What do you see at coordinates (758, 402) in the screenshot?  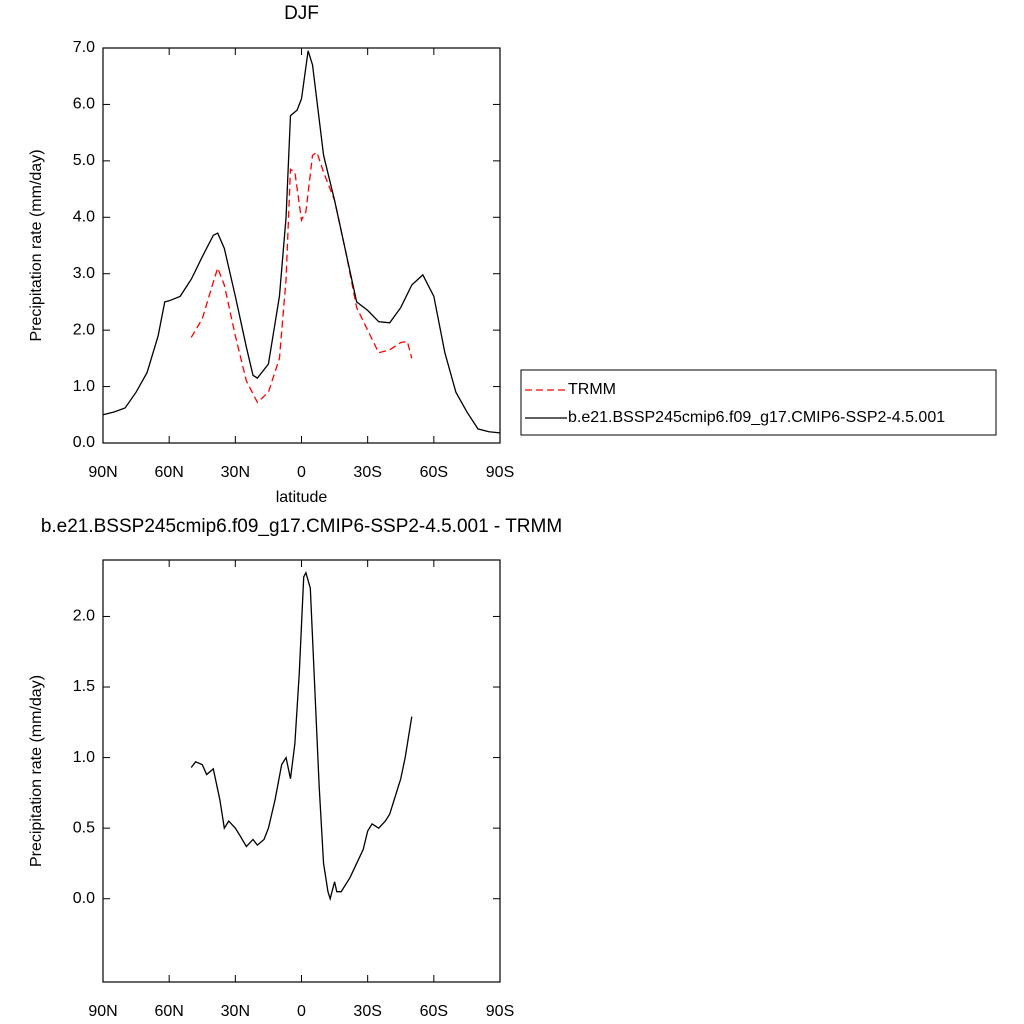 I see `legend-box` at bounding box center [758, 402].